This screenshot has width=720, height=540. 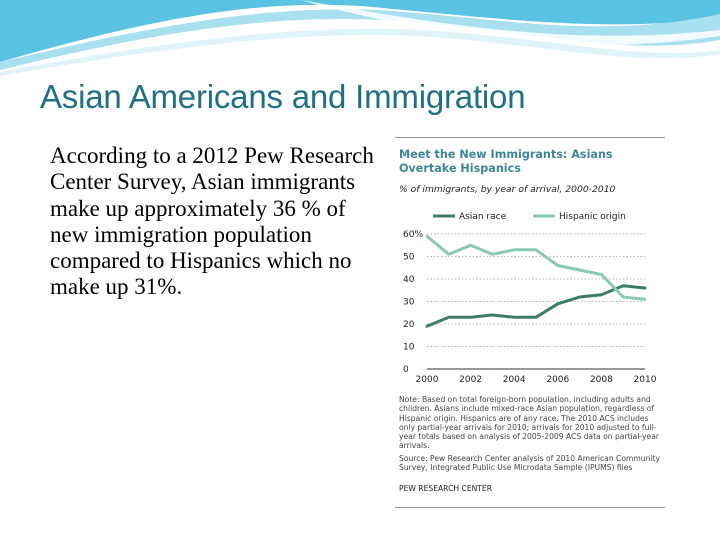 What do you see at coordinates (514, 380) in the screenshot?
I see `x-tick-label: 2004` at bounding box center [514, 380].